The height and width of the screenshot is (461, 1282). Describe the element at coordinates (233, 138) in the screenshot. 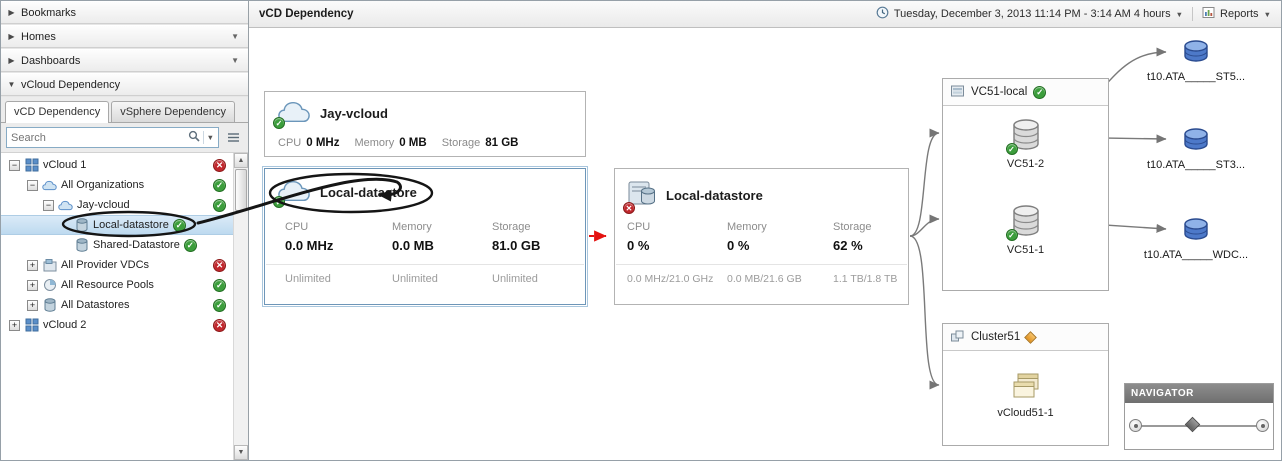

I see `list-view-button` at that location.